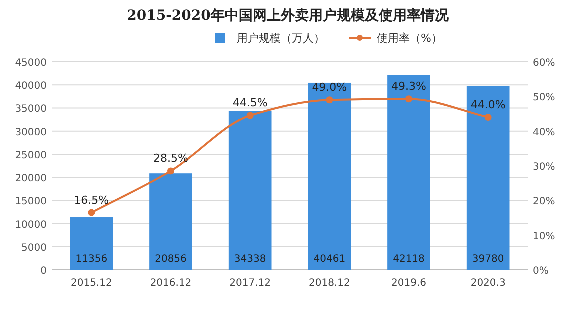 The width and height of the screenshot is (576, 326). I want to click on y-tick-label: 35000, so click(31, 110).